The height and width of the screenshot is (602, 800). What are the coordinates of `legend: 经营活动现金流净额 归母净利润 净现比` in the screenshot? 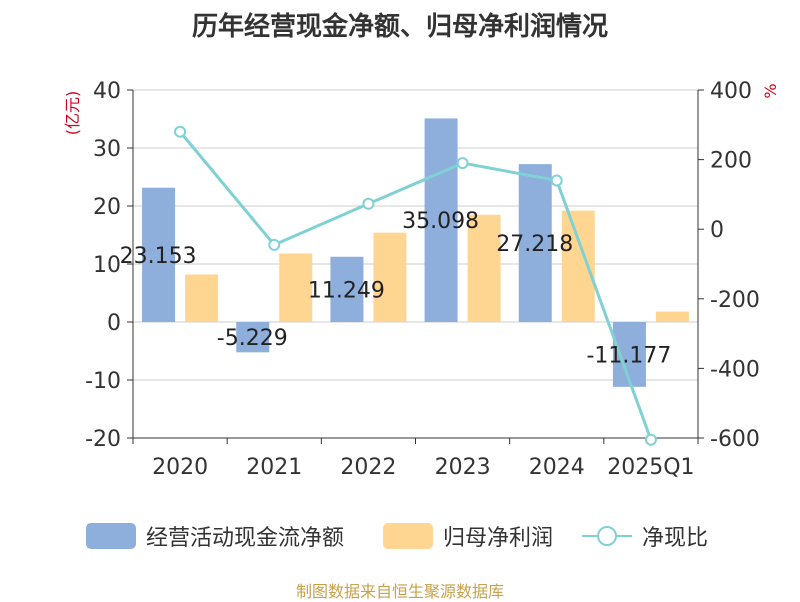 It's located at (400, 536).